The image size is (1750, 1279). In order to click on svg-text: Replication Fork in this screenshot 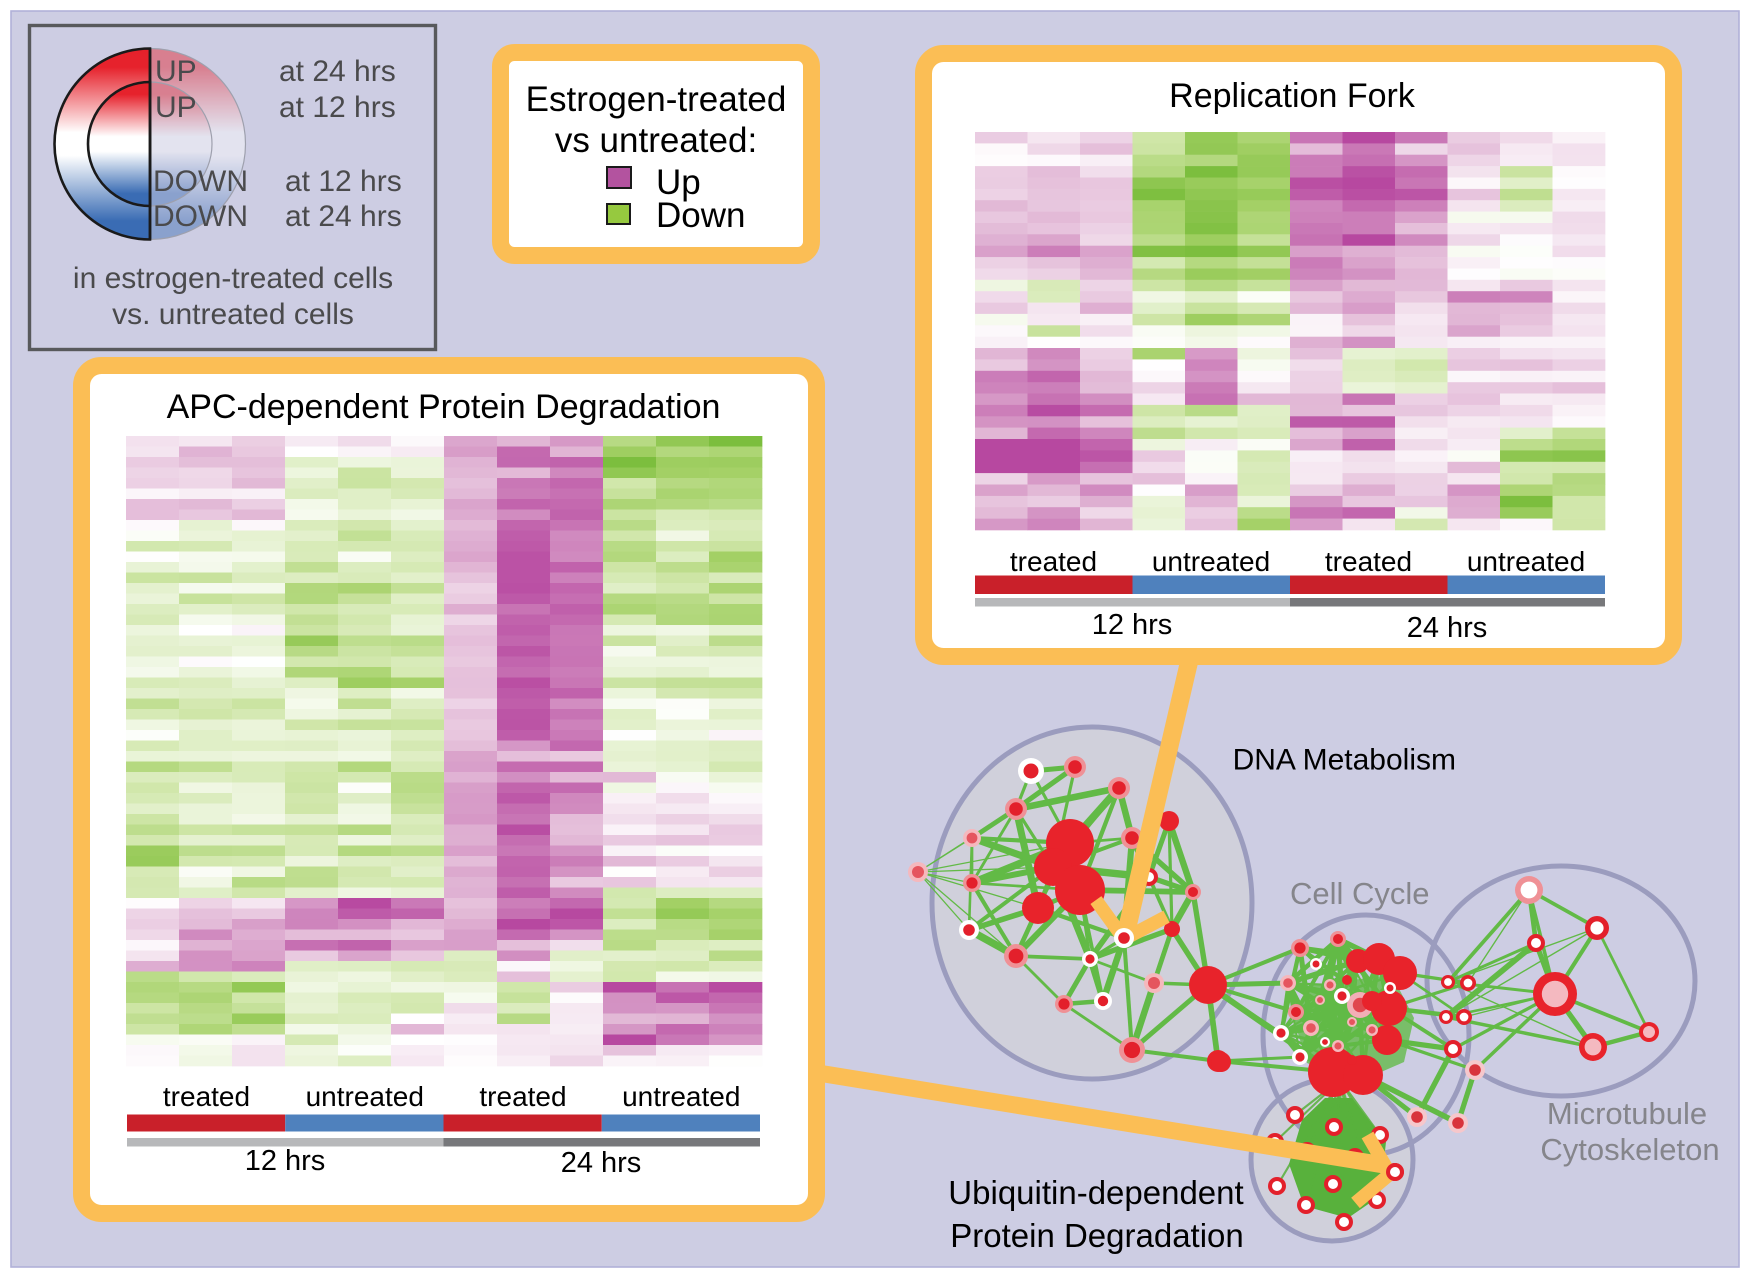, I will do `click(1292, 96)`.